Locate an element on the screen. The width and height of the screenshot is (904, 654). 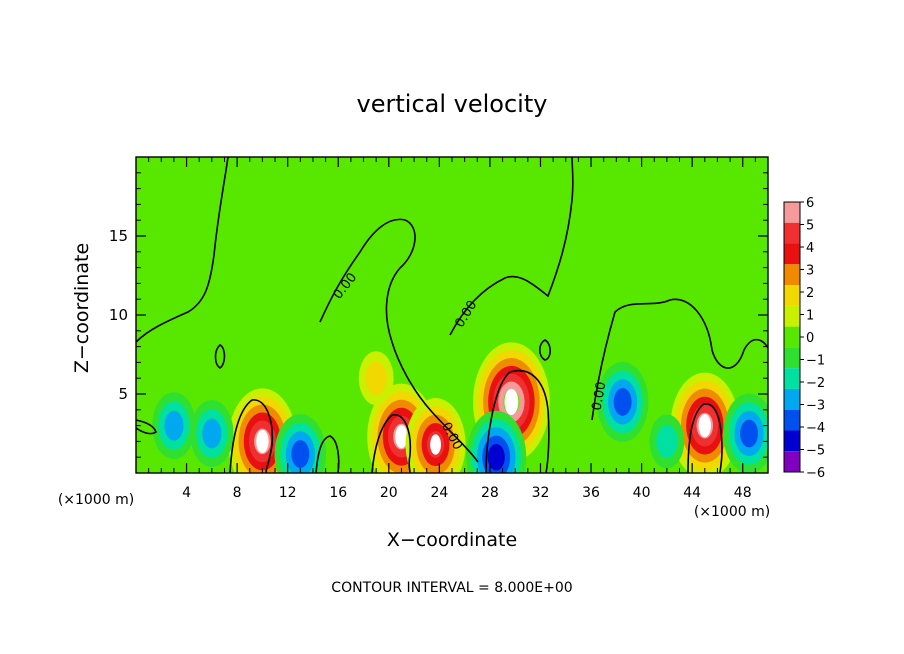
x-tick-label: 40 is located at coordinates (642, 493).